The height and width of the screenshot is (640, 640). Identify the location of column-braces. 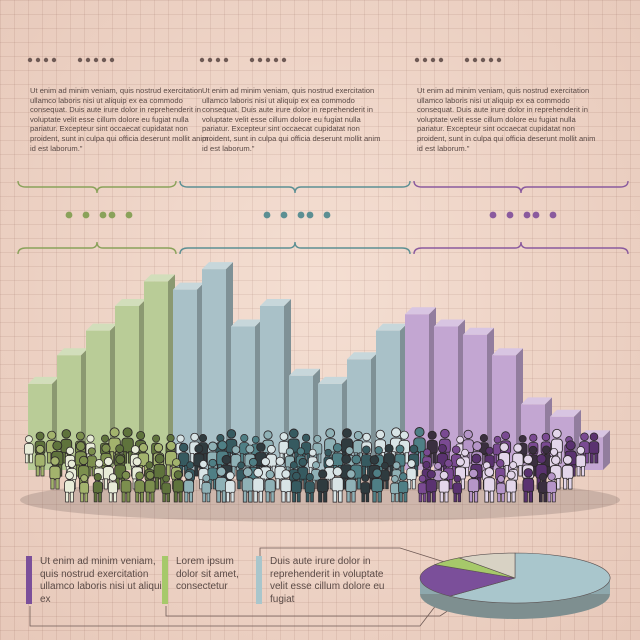
(323, 217).